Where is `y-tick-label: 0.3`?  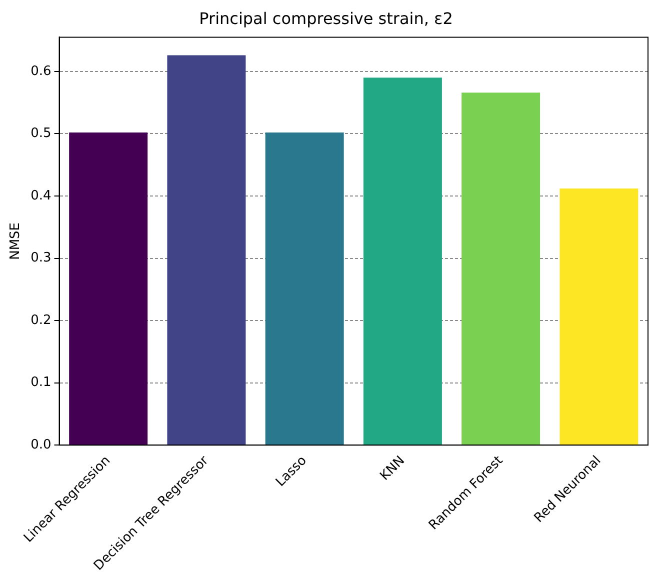
y-tick-label: 0.3 is located at coordinates (41, 258).